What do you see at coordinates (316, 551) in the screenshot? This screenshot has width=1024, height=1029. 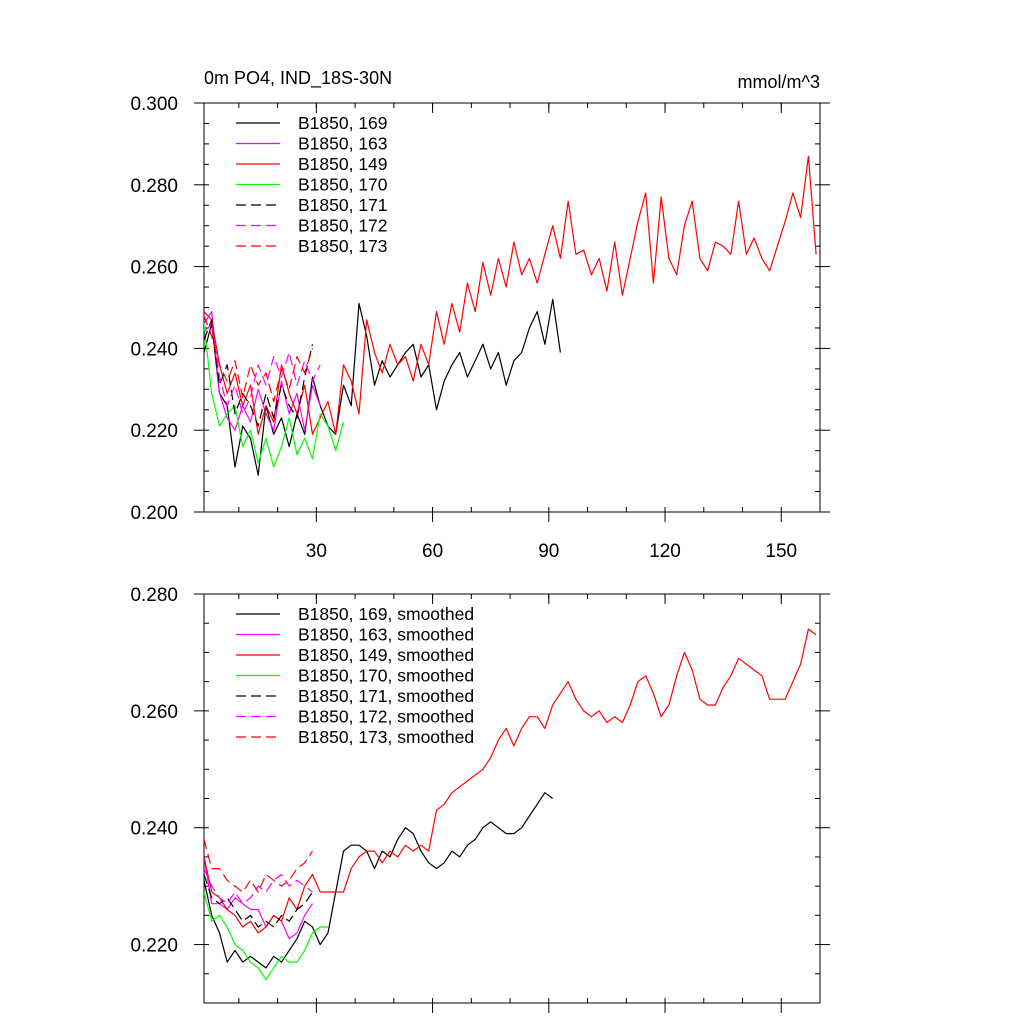 I see `x-tick-label: 30` at bounding box center [316, 551].